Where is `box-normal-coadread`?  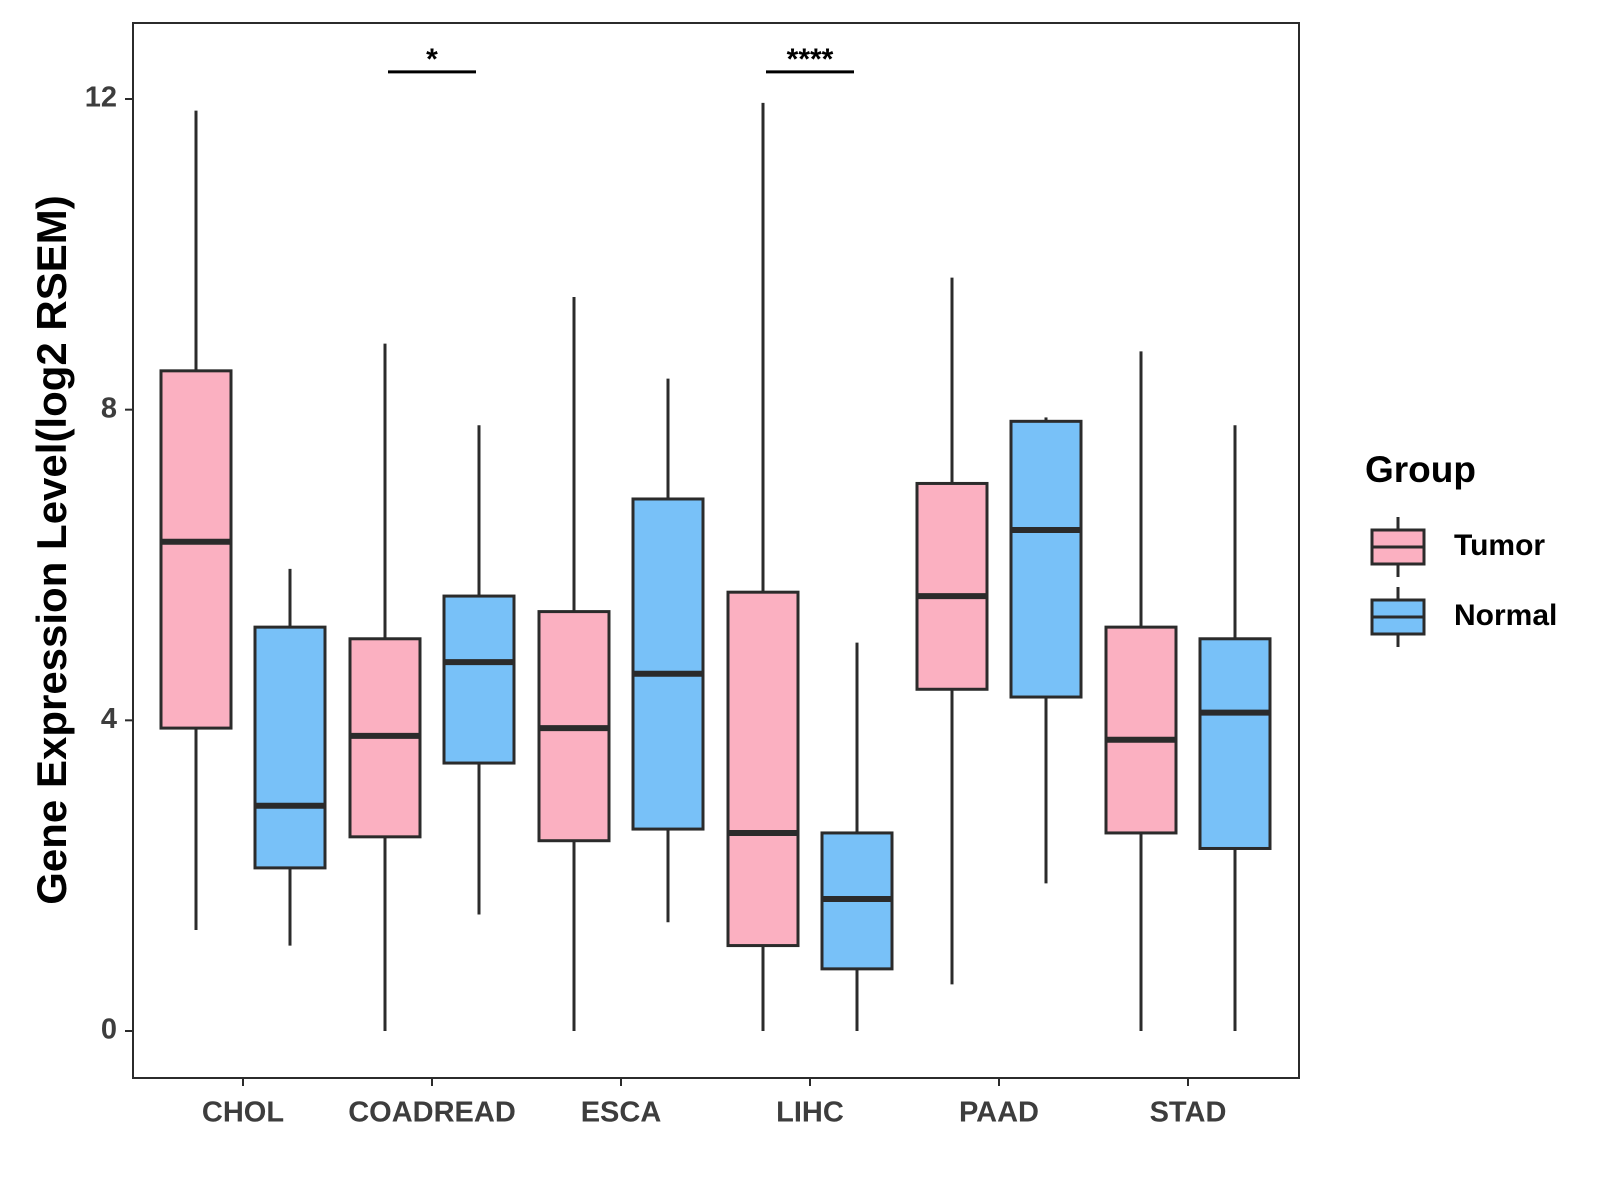
box-normal-coadread is located at coordinates (479, 670).